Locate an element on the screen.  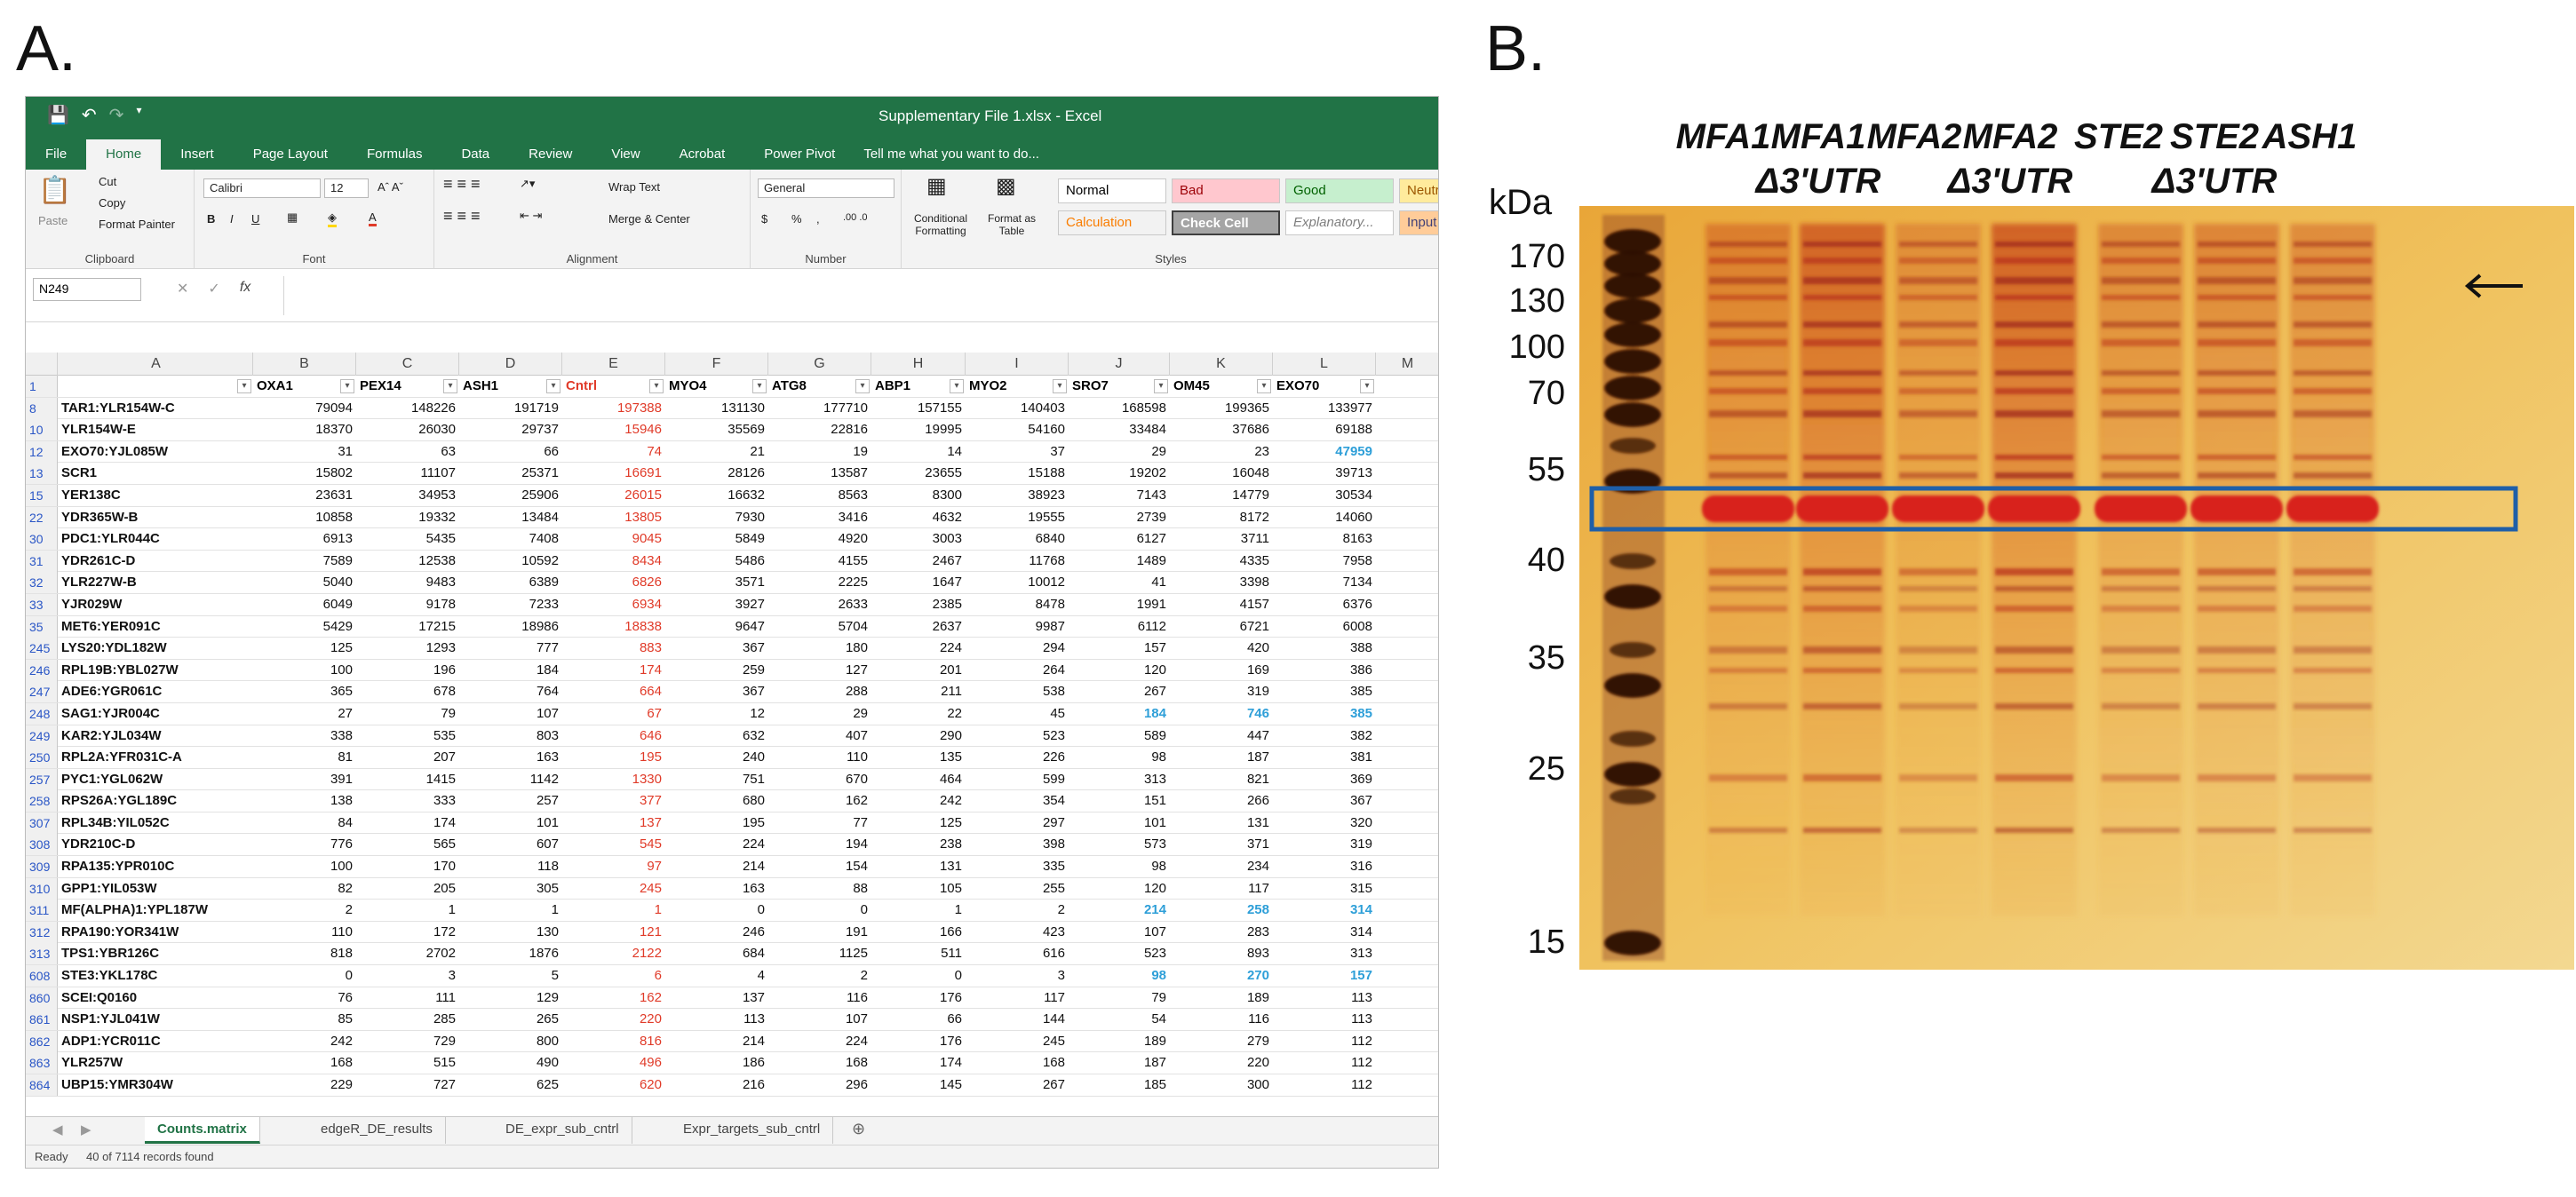
count-cell: 377 is located at coordinates (650, 801).